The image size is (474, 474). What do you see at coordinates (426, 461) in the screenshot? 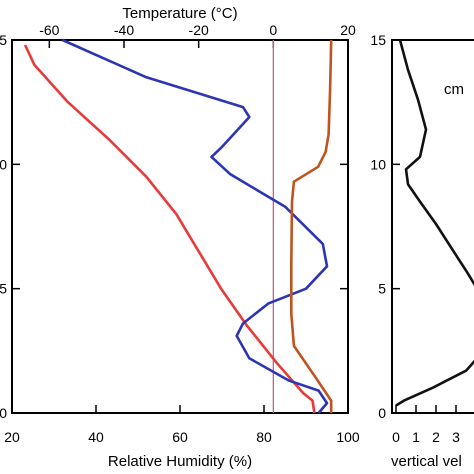
I see `right-axis-title: vertical vel` at bounding box center [426, 461].